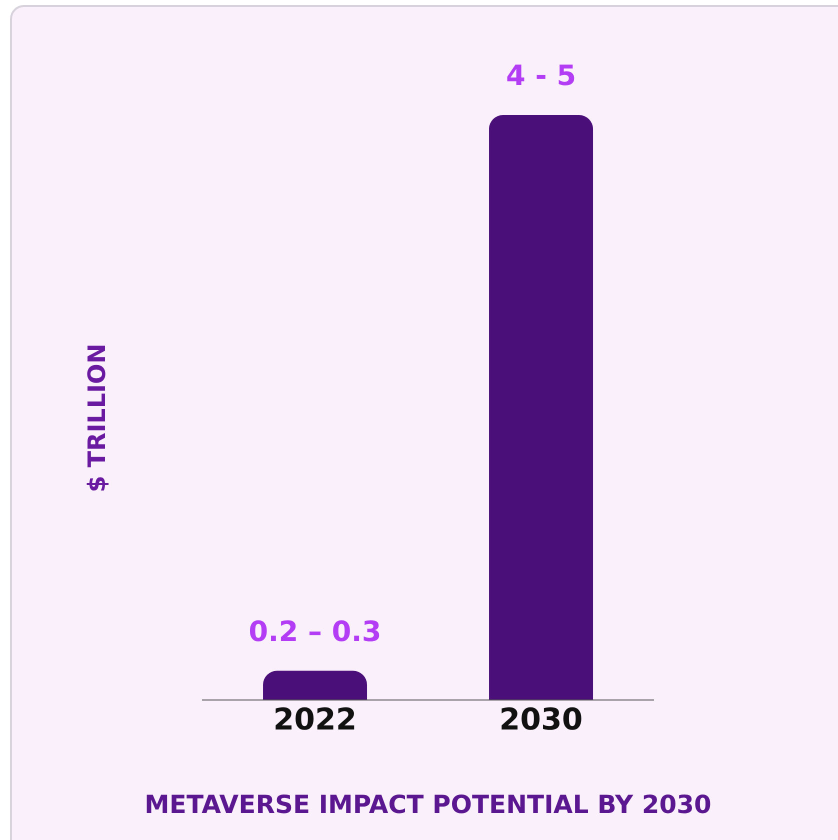  I want to click on annotation: 0.2 – 0.3, so click(315, 631).